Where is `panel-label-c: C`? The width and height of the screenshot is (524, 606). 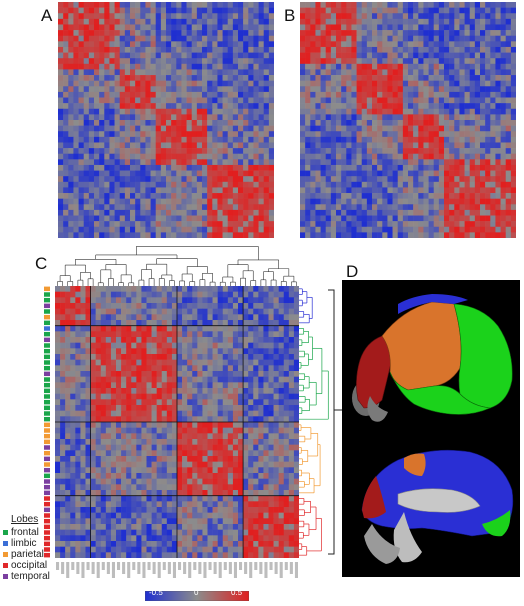 panel-label-c: C is located at coordinates (41, 264).